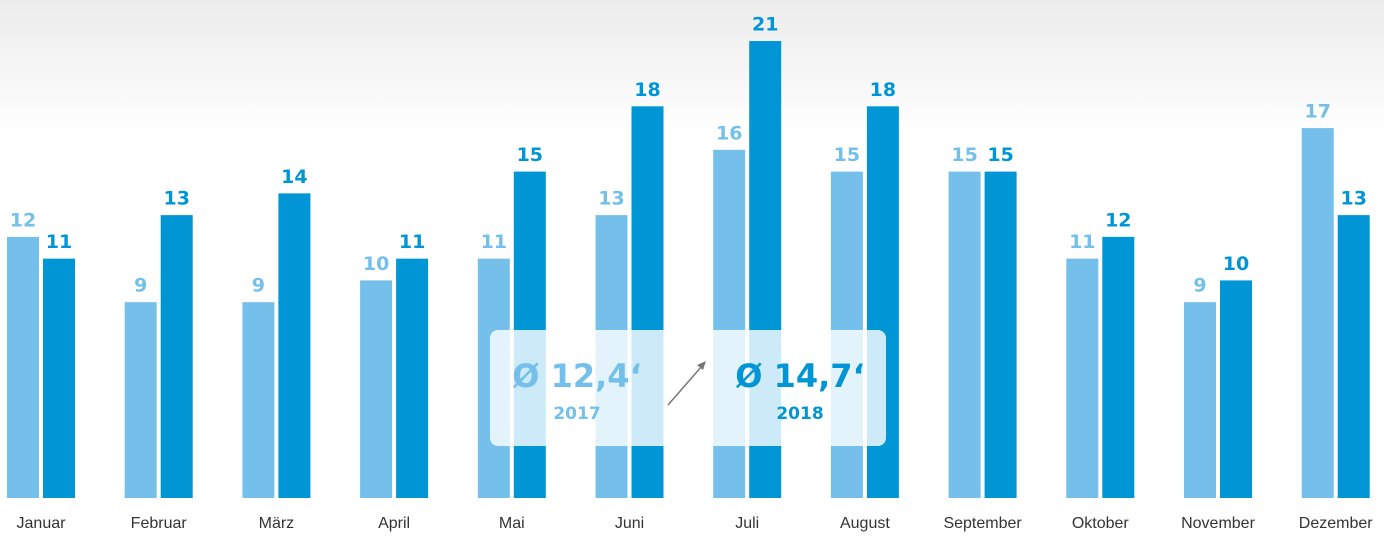 The width and height of the screenshot is (1384, 537). I want to click on arrow-head, so click(701, 365).